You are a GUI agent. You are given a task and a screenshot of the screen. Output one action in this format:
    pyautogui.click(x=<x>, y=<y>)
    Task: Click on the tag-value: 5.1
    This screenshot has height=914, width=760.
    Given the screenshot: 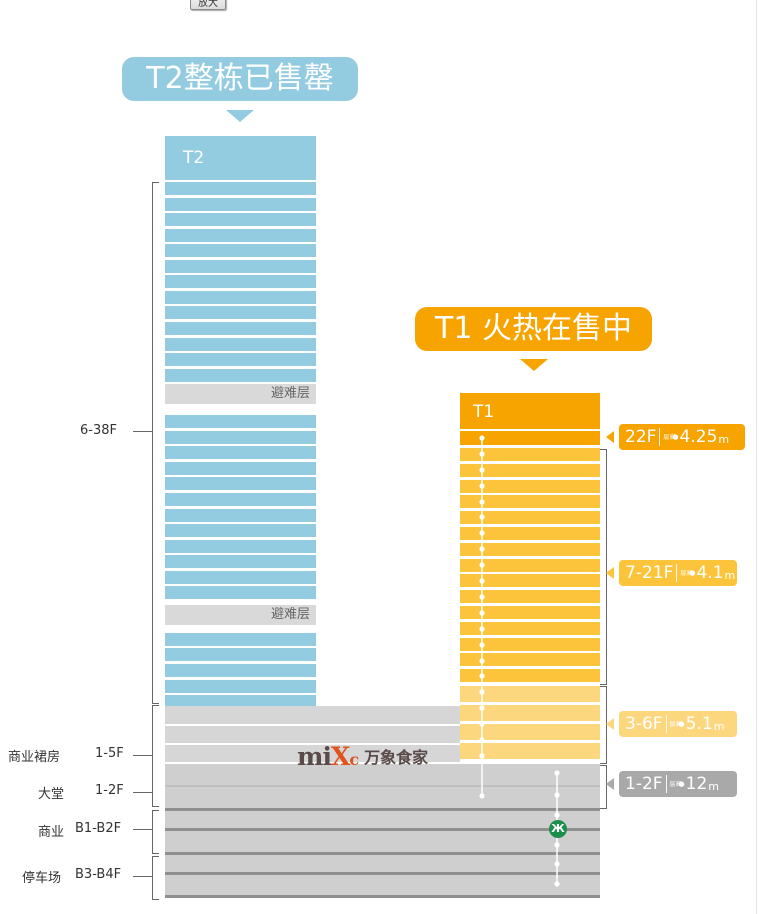 What is the action you would take?
    pyautogui.click(x=699, y=724)
    